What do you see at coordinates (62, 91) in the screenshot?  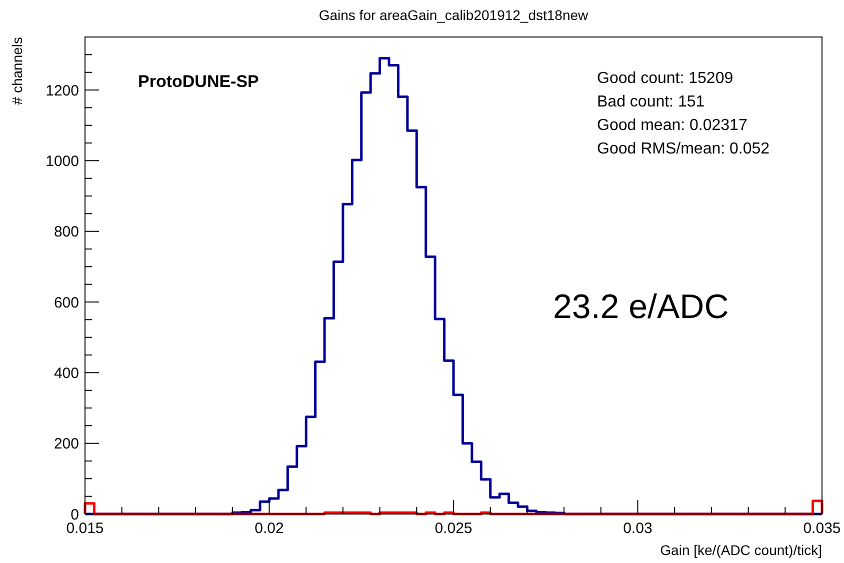 I see `y-tick-label: 1200` at bounding box center [62, 91].